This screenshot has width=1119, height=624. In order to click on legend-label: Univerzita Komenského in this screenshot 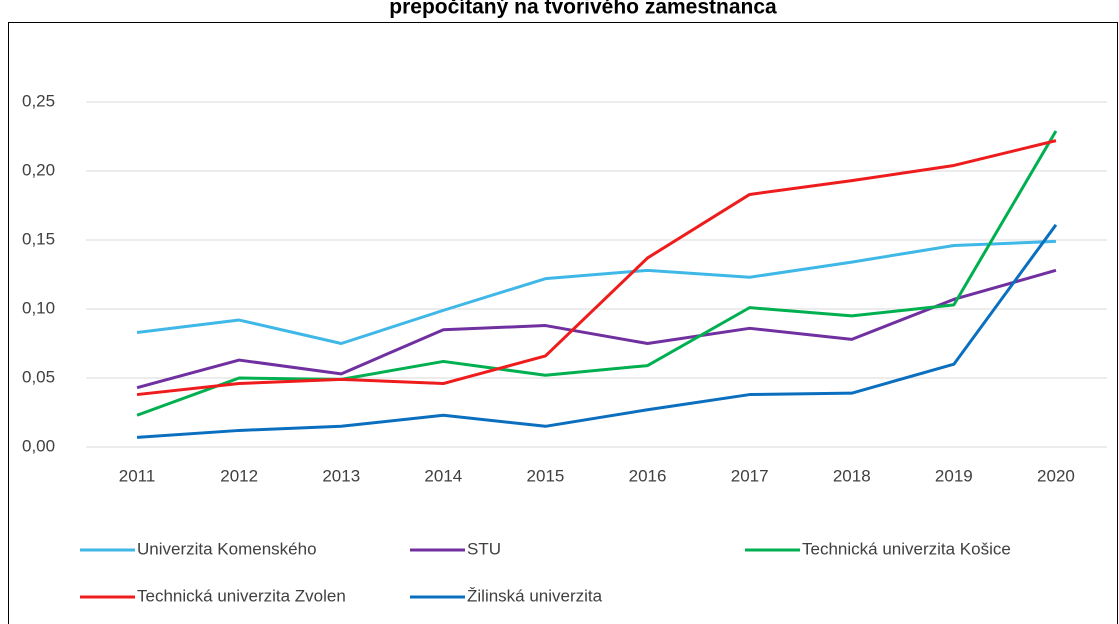, I will do `click(227, 548)`.